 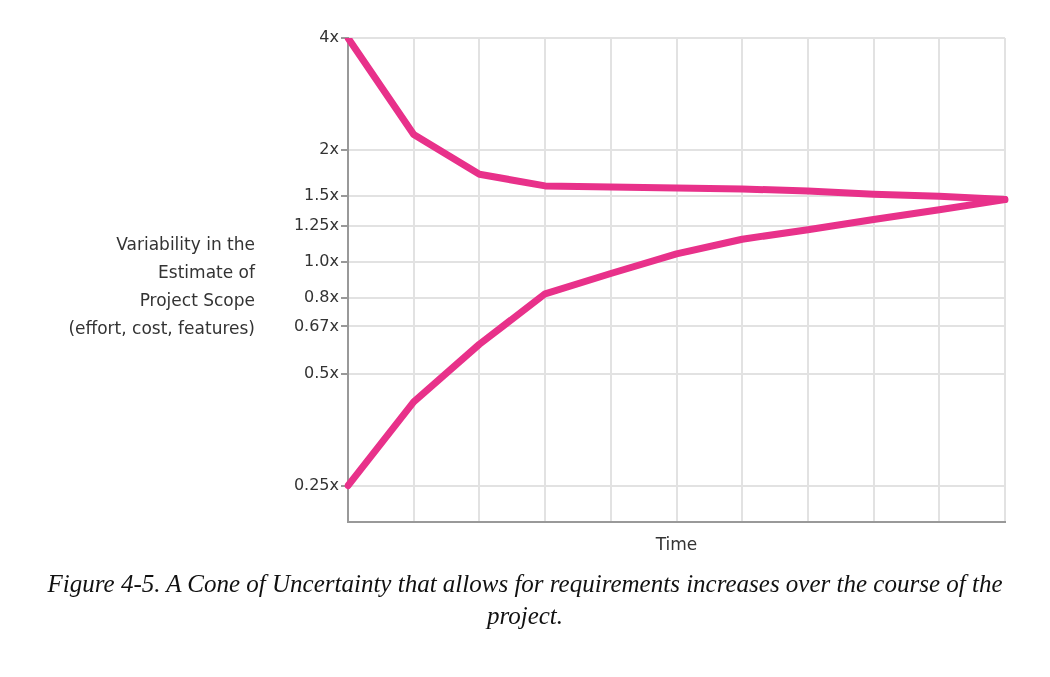 What do you see at coordinates (321, 260) in the screenshot?
I see `y-tick-label: 1.0x` at bounding box center [321, 260].